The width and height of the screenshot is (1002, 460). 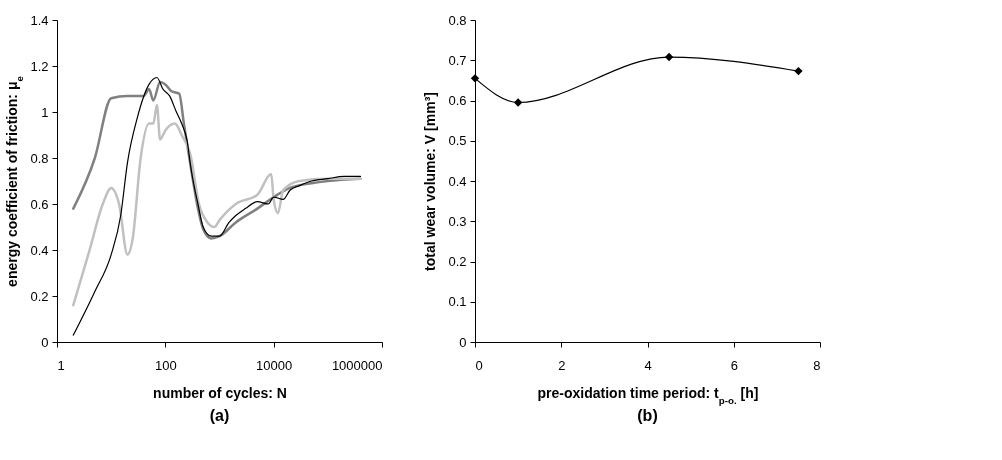 I want to click on y-axis-title: total wear volume: V [mm³], so click(x=430, y=181).